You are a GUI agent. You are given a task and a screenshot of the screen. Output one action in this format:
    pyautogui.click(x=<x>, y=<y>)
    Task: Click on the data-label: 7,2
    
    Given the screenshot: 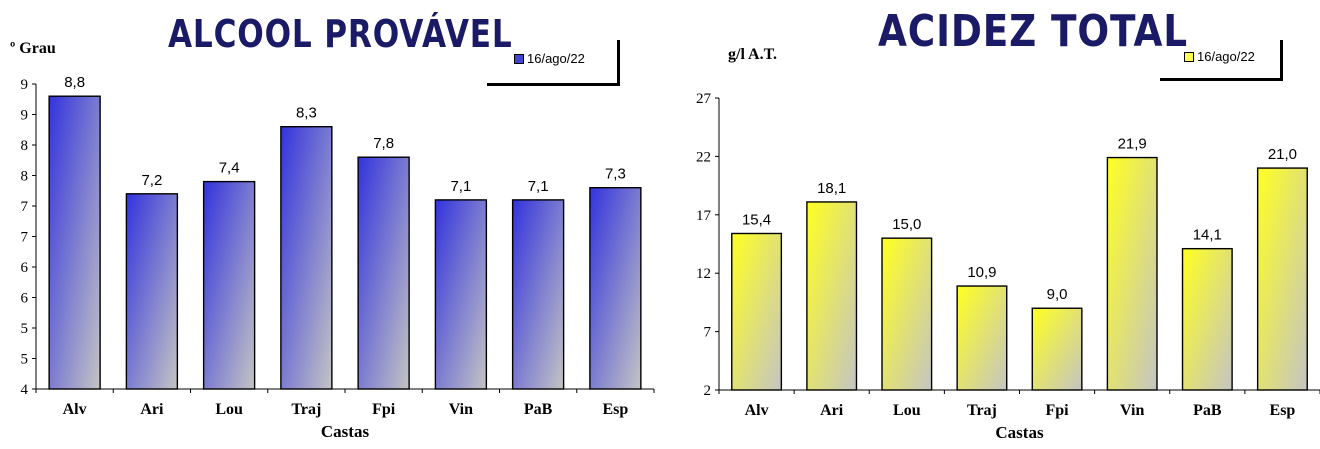 What is the action you would take?
    pyautogui.click(x=151, y=180)
    